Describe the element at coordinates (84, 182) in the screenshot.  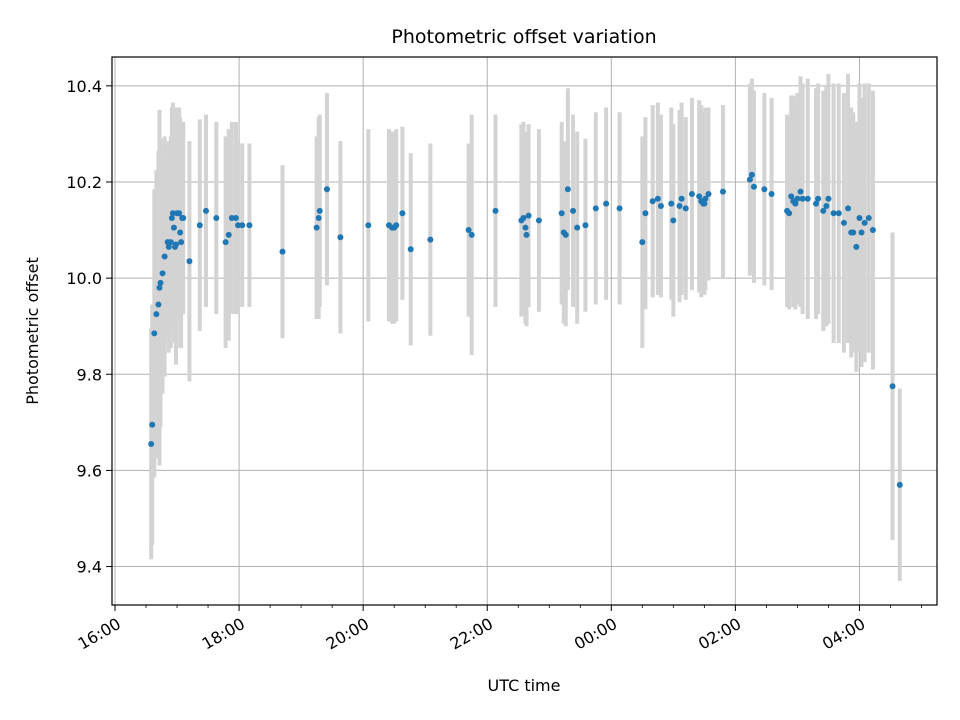
I see `y-tick-label: 10.2` at that location.